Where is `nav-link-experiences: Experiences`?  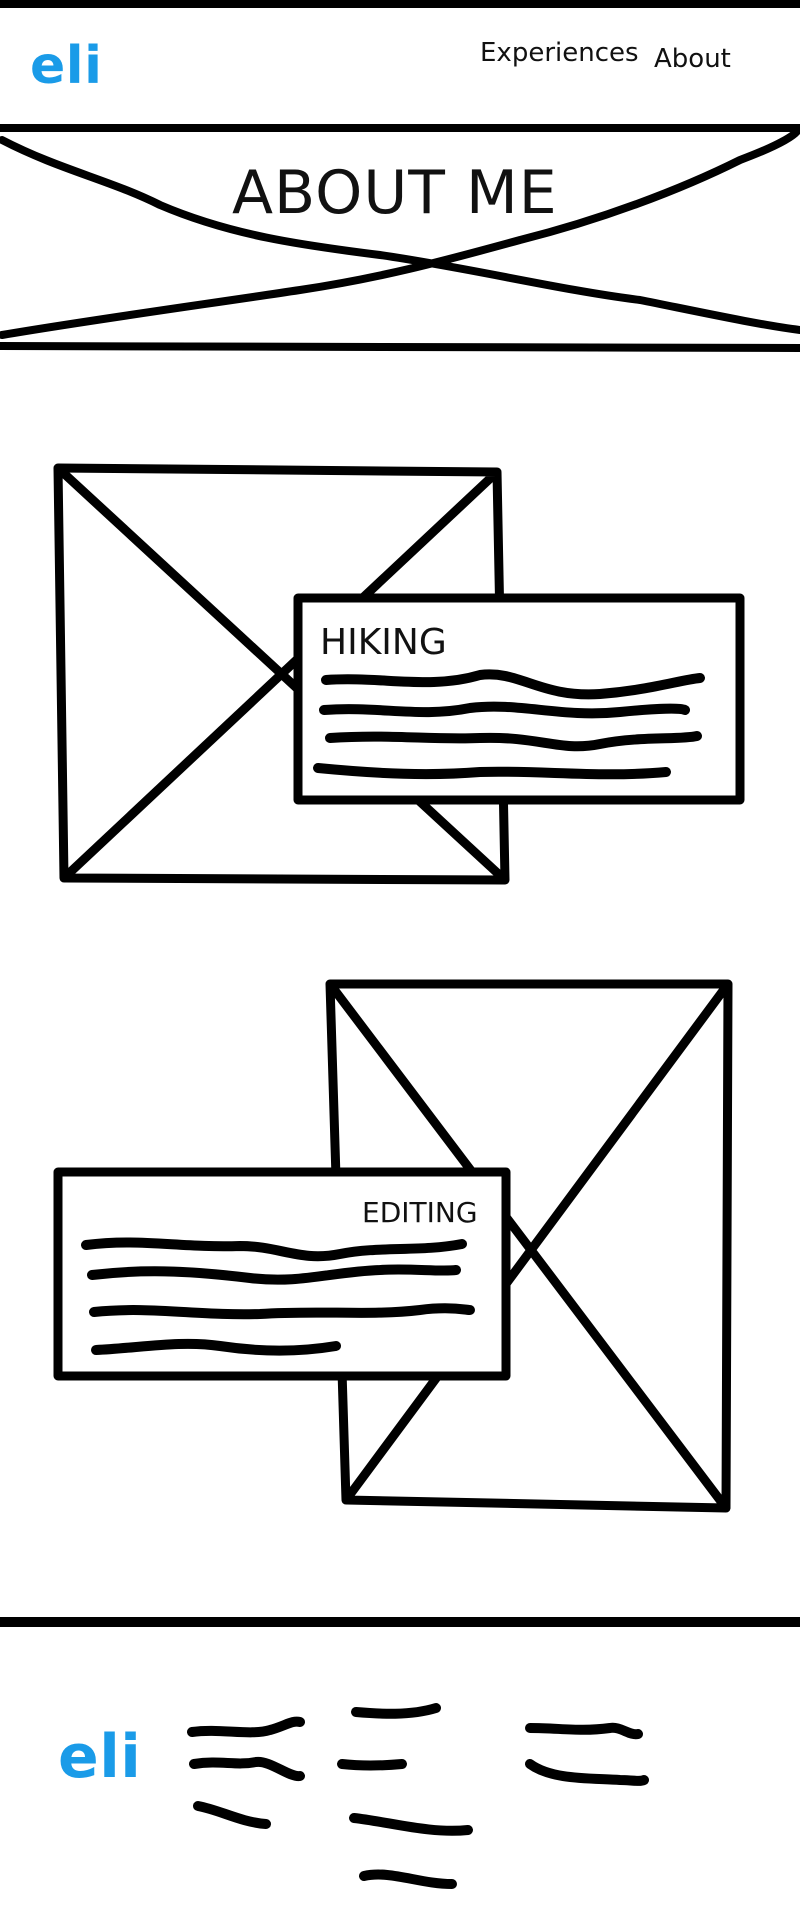
nav-link-experiences: Experiences is located at coordinates (559, 53).